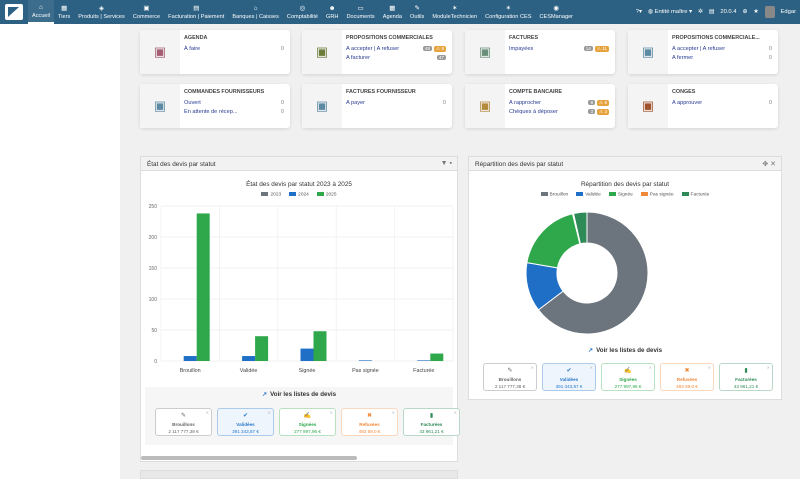 Image resolution: width=800 pixels, height=479 pixels. Describe the element at coordinates (332, 12) in the screenshot. I see `menu-item-grh: ☻ GRH` at that location.